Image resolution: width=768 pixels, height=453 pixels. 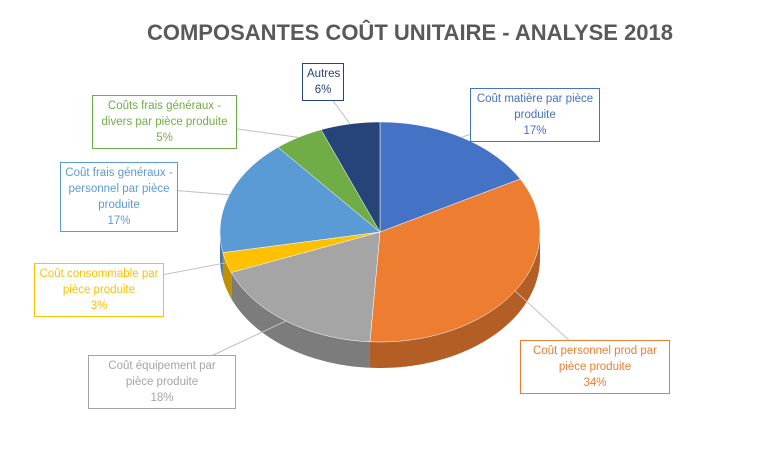 I want to click on data-label: Coût équipement par pièce produite 18%, so click(x=162, y=382).